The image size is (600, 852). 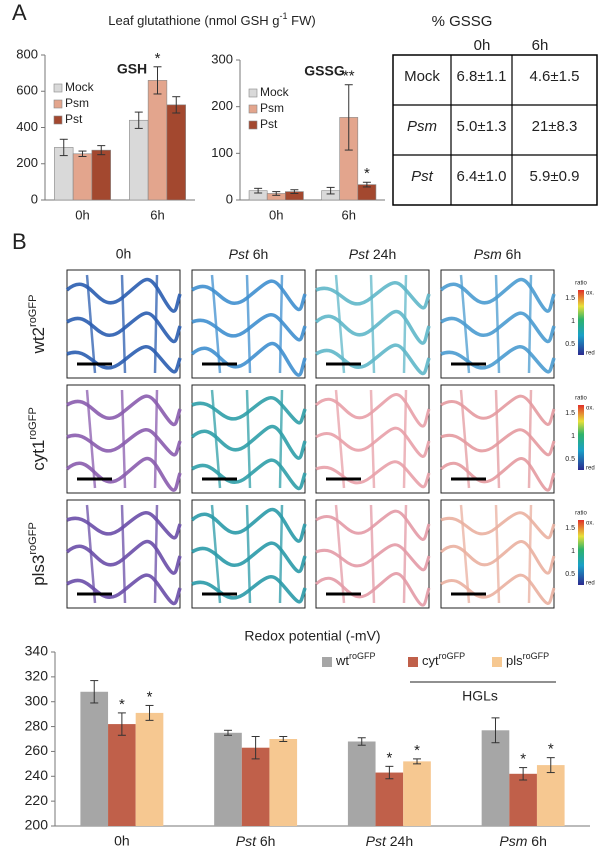 I want to click on legend-label: plsroGFP, so click(x=527, y=659).